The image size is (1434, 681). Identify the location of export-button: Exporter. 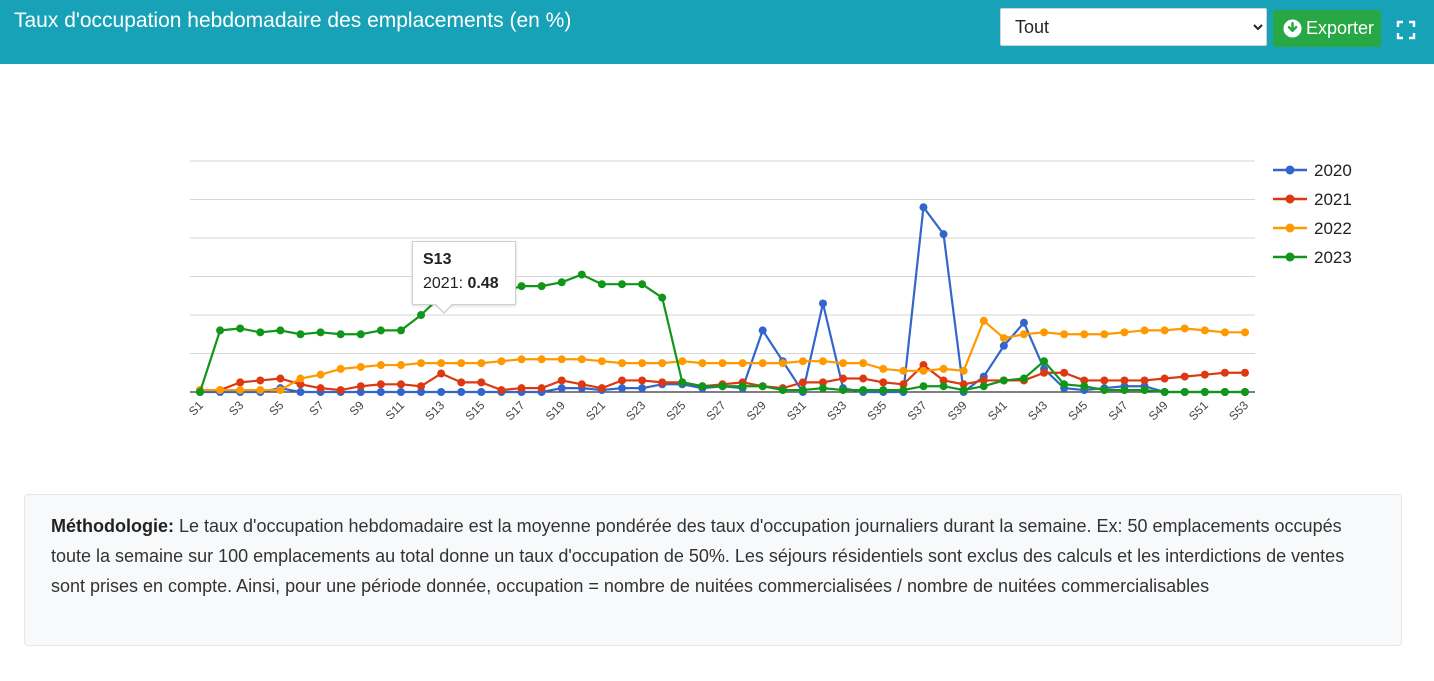
(1327, 28).